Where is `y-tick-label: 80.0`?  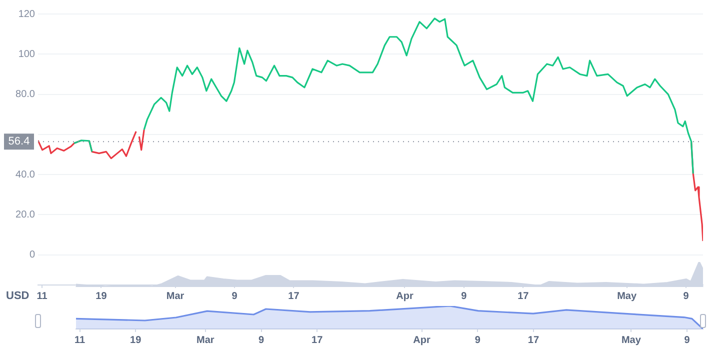
y-tick-label: 80.0 is located at coordinates (26, 94).